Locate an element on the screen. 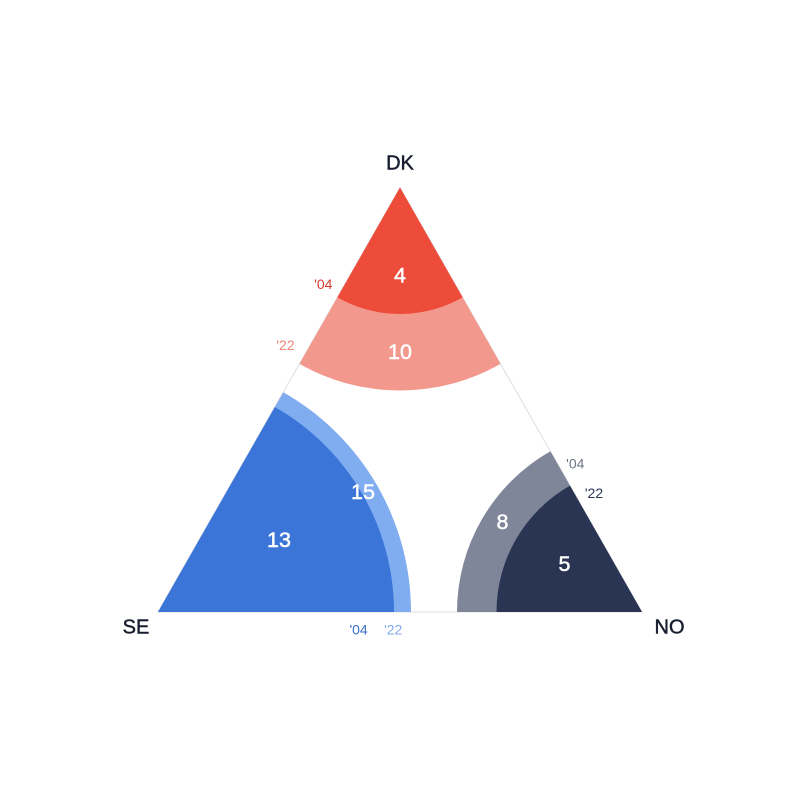 Image resolution: width=800 pixels, height=805 pixels. svg-text: 8 is located at coordinates (503, 522).